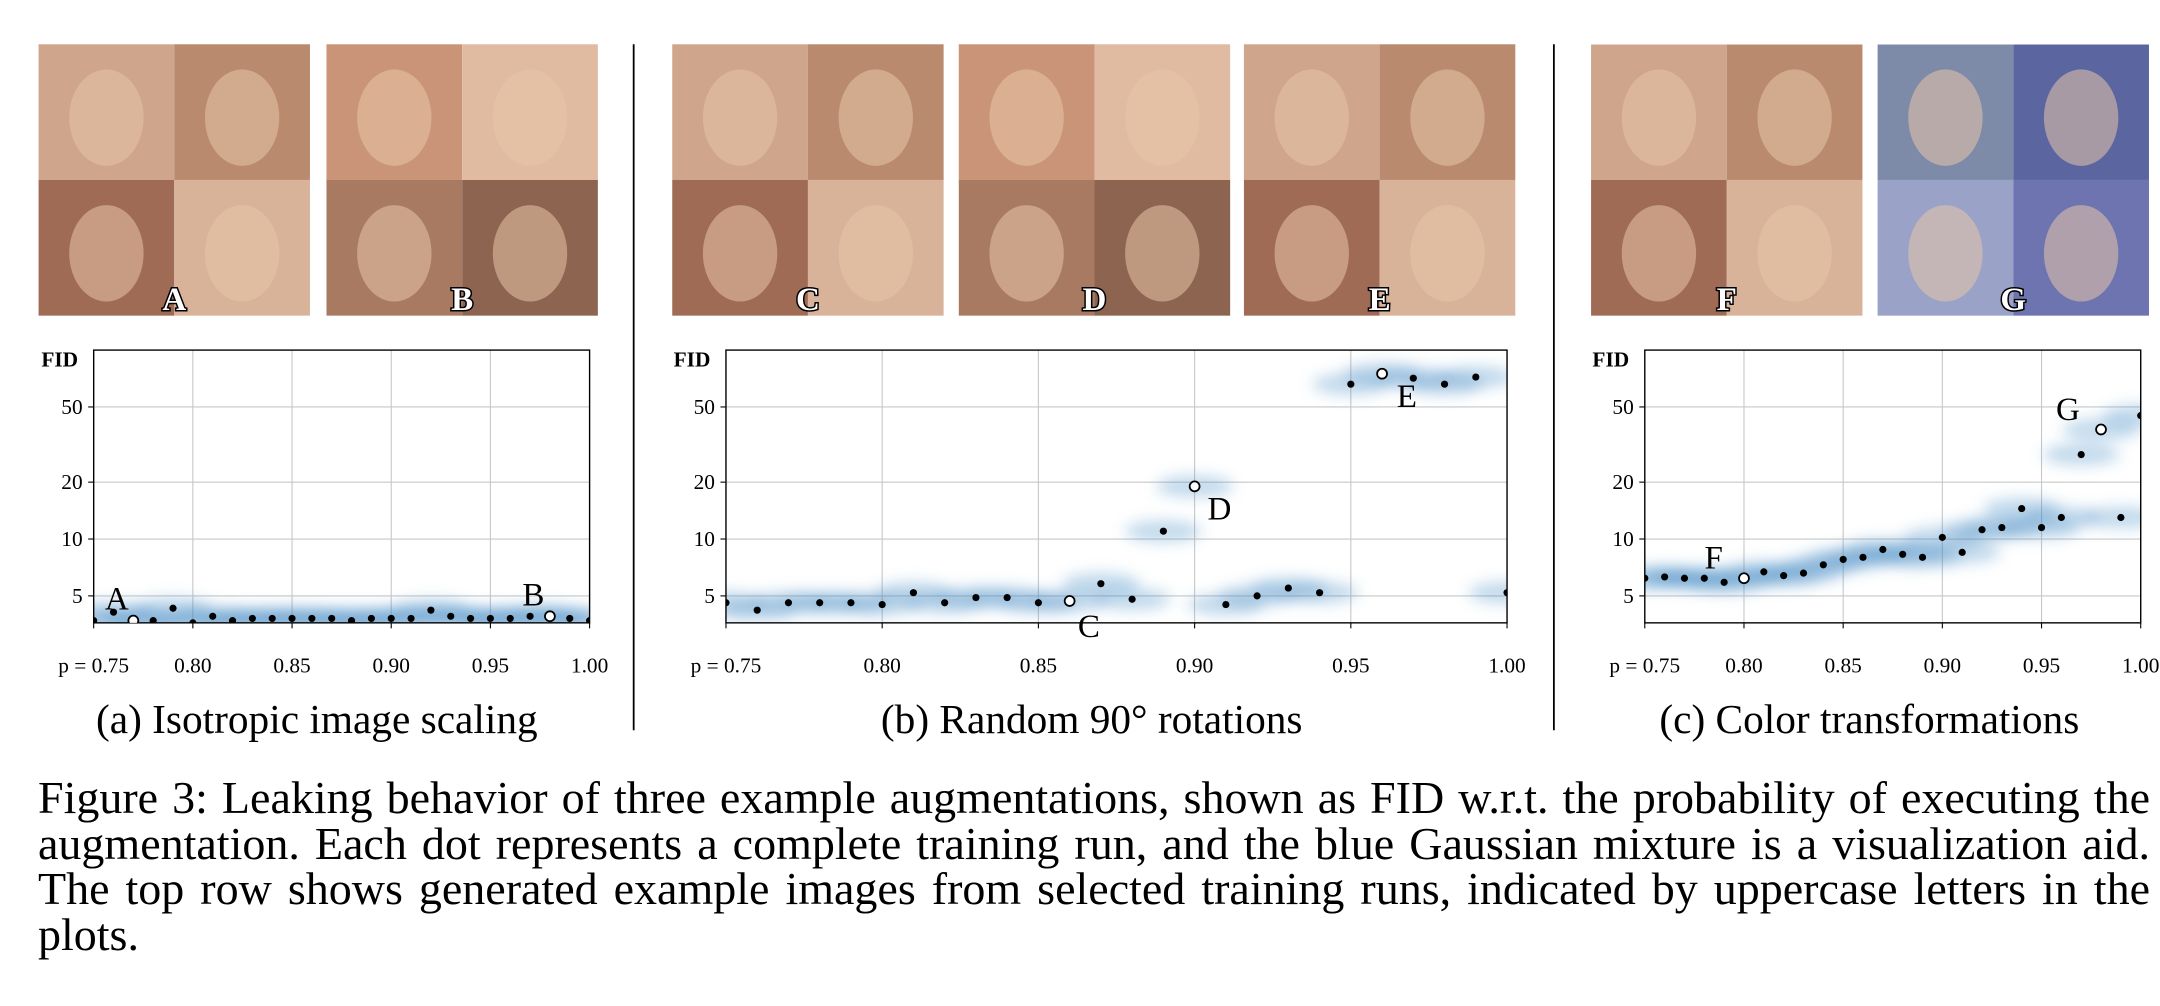  Describe the element at coordinates (1092, 719) in the screenshot. I see `subplot-title: (b) Random 90° rotations` at that location.